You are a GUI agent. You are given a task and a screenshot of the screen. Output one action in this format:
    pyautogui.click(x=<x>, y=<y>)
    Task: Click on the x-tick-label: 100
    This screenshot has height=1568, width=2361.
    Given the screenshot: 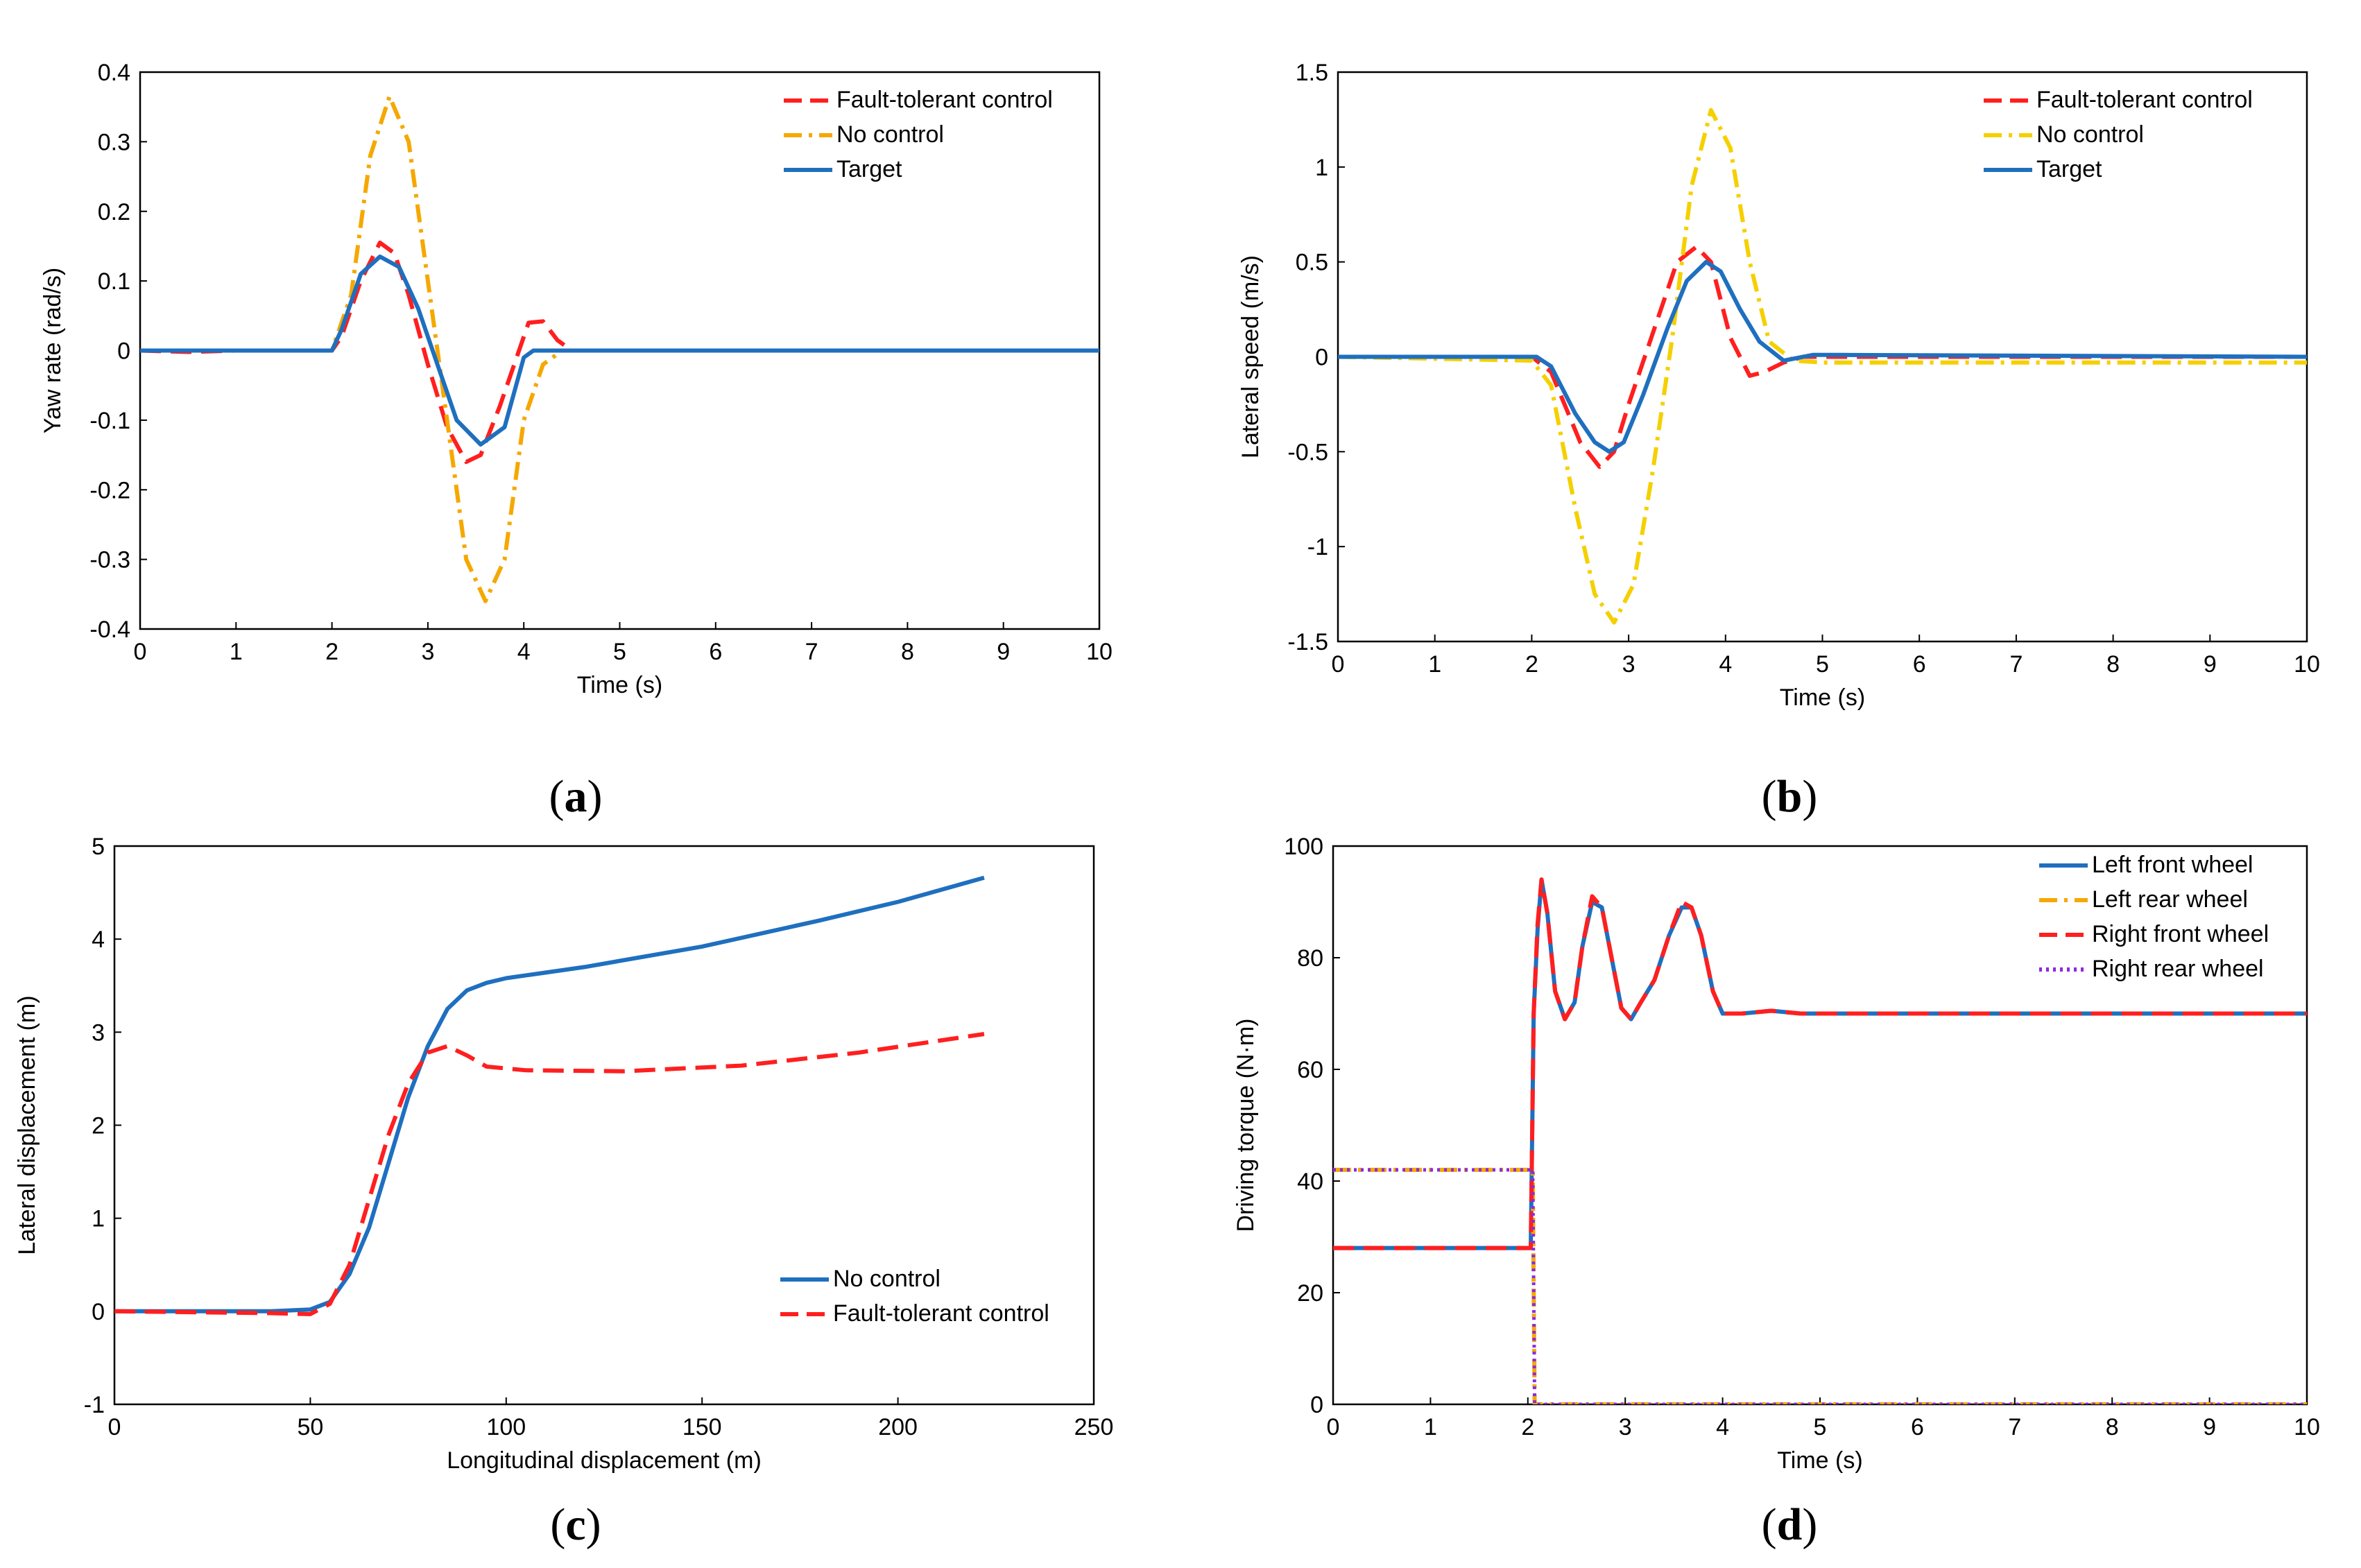 What is the action you would take?
    pyautogui.click(x=506, y=1427)
    